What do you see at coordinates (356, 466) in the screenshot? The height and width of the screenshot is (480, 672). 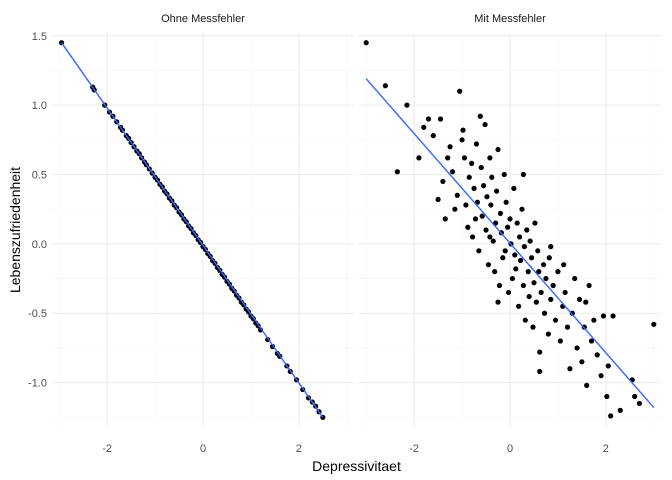 I see `x-axis-title: Depressivitaet` at bounding box center [356, 466].